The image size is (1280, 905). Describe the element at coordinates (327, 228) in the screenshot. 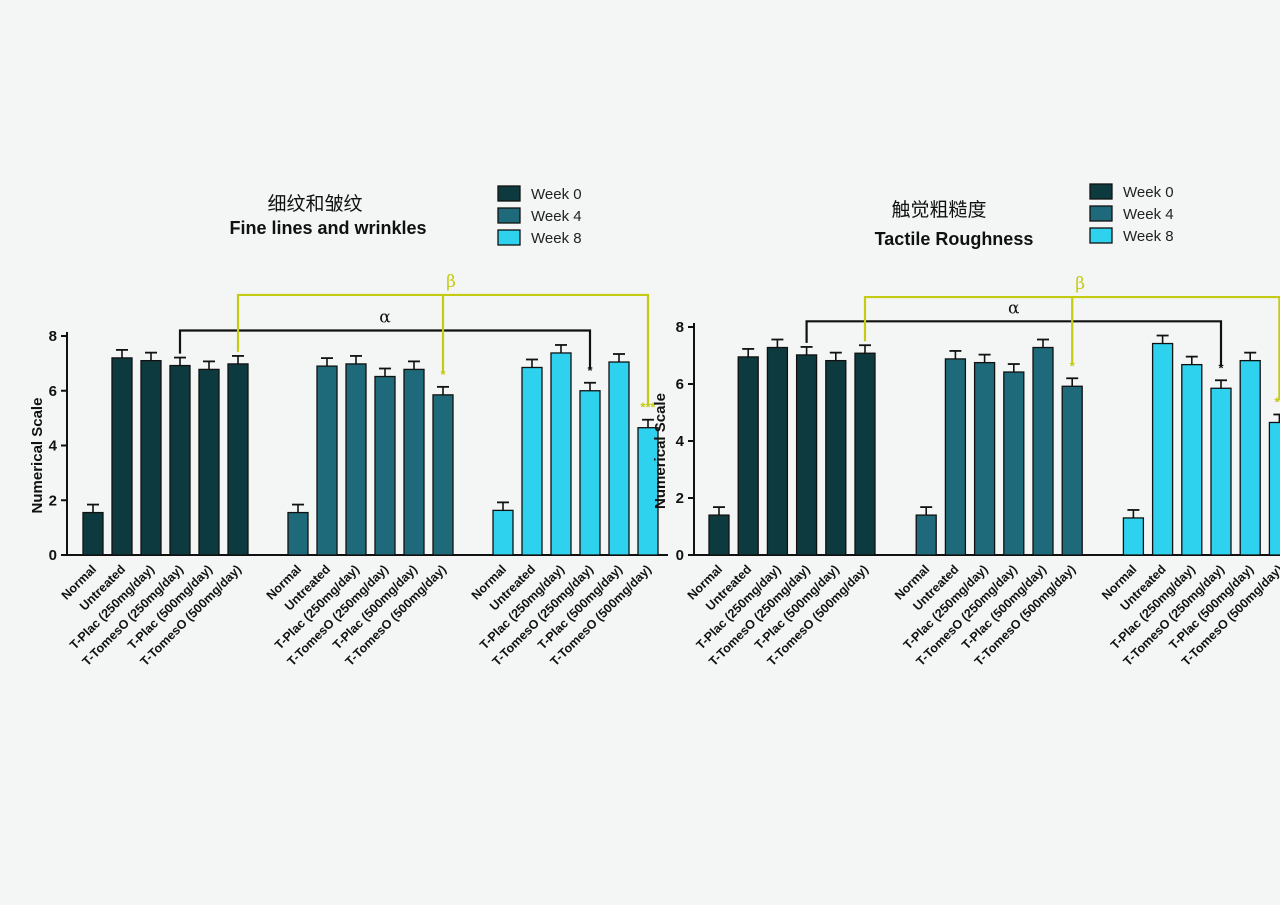

I see `chart-title: Fine lines and wrinkles` at that location.